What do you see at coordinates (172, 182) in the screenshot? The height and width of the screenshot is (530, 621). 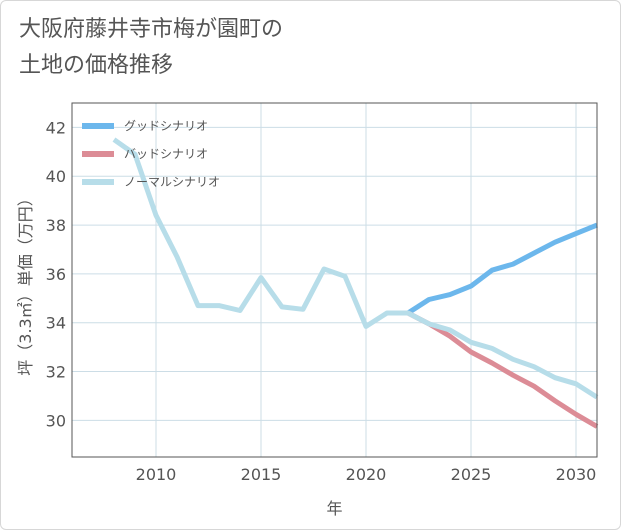 I see `legend-label: ノーマルシナリオ` at bounding box center [172, 182].